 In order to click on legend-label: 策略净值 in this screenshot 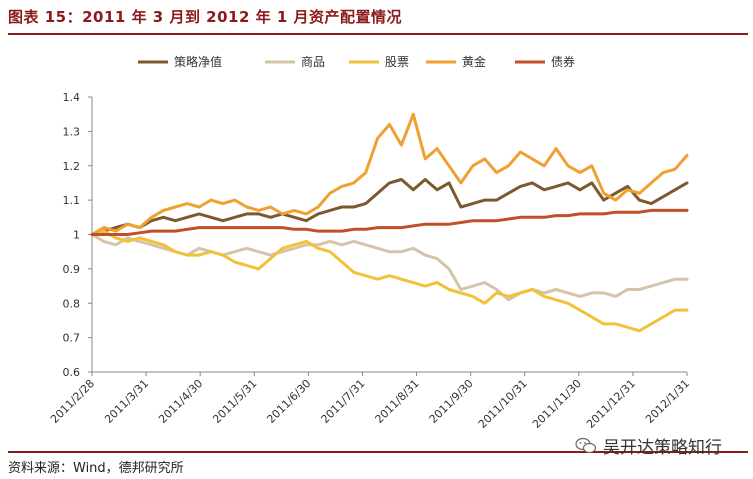, I will do `click(198, 61)`.